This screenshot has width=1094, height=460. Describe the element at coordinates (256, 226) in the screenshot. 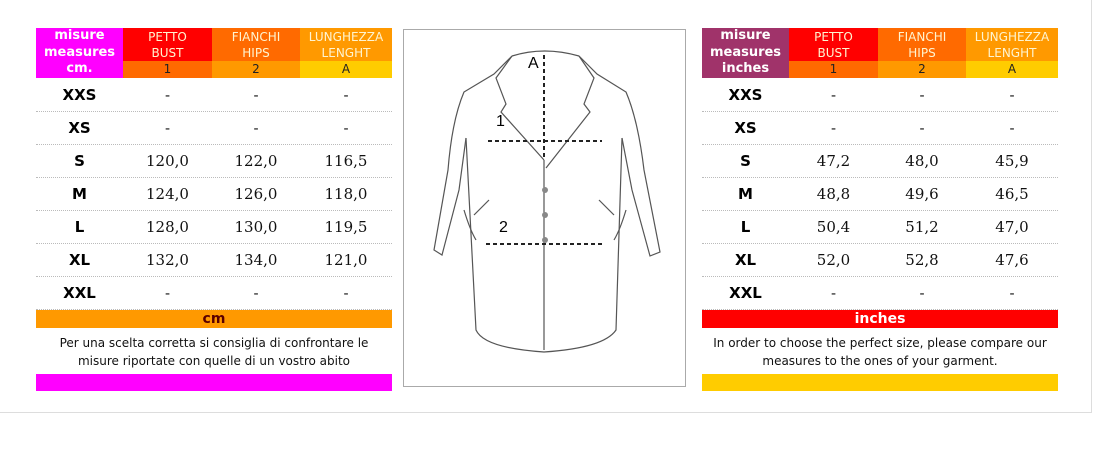

I see `cell-value: 130,0` at that location.